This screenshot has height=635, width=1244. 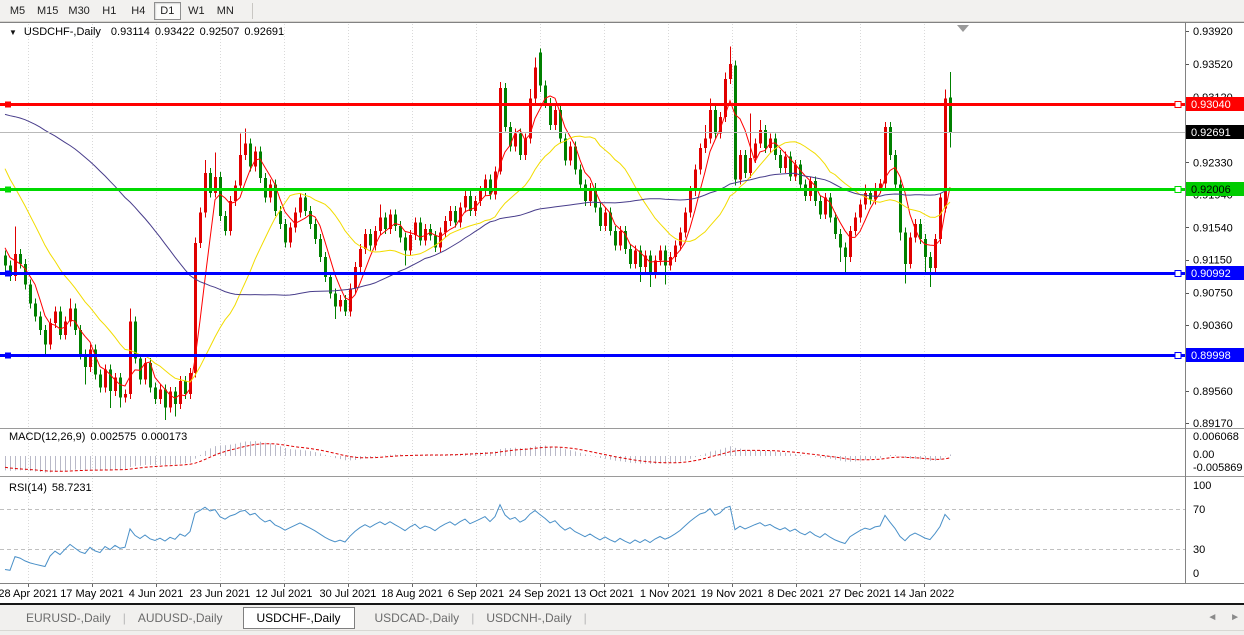 What do you see at coordinates (47, 11) in the screenshot?
I see `timeframe-m15-button: M15` at bounding box center [47, 11].